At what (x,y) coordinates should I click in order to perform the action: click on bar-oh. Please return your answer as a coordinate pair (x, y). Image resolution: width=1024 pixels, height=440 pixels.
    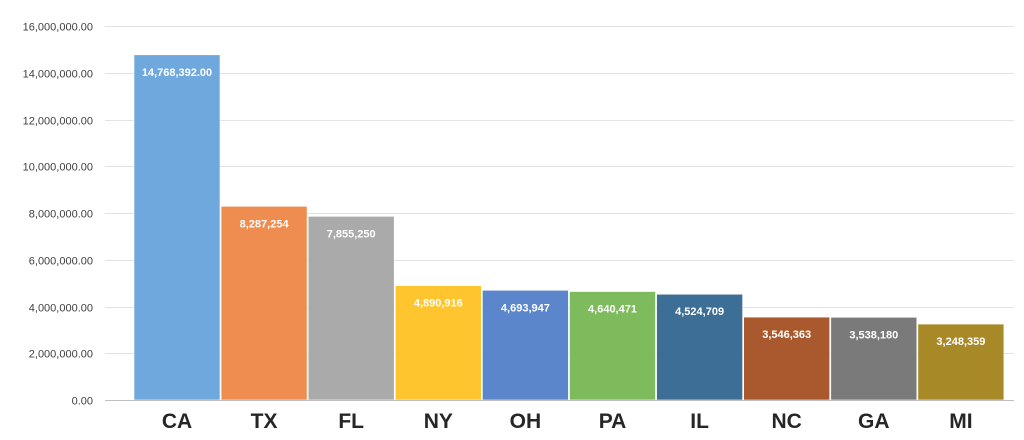
    Looking at the image, I should click on (525, 345).